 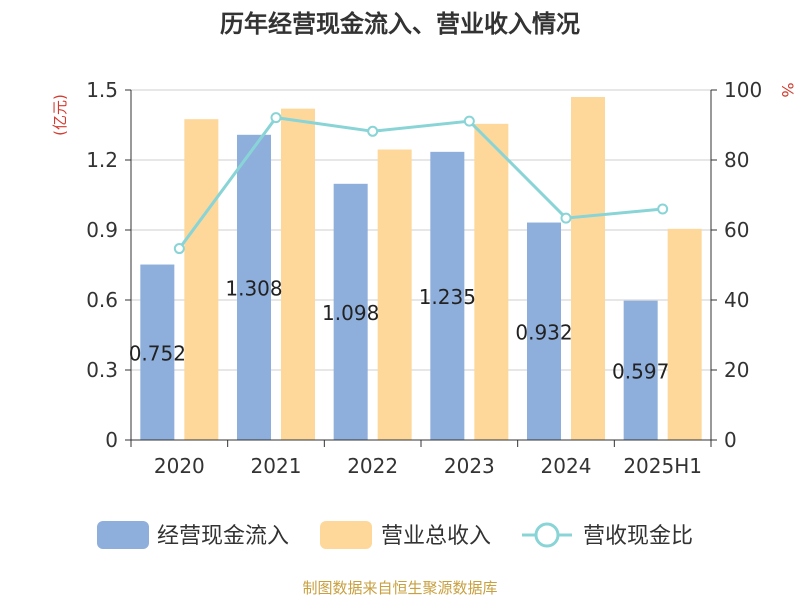 I want to click on data-label-cash-inflow: 0.932, so click(x=543, y=332).